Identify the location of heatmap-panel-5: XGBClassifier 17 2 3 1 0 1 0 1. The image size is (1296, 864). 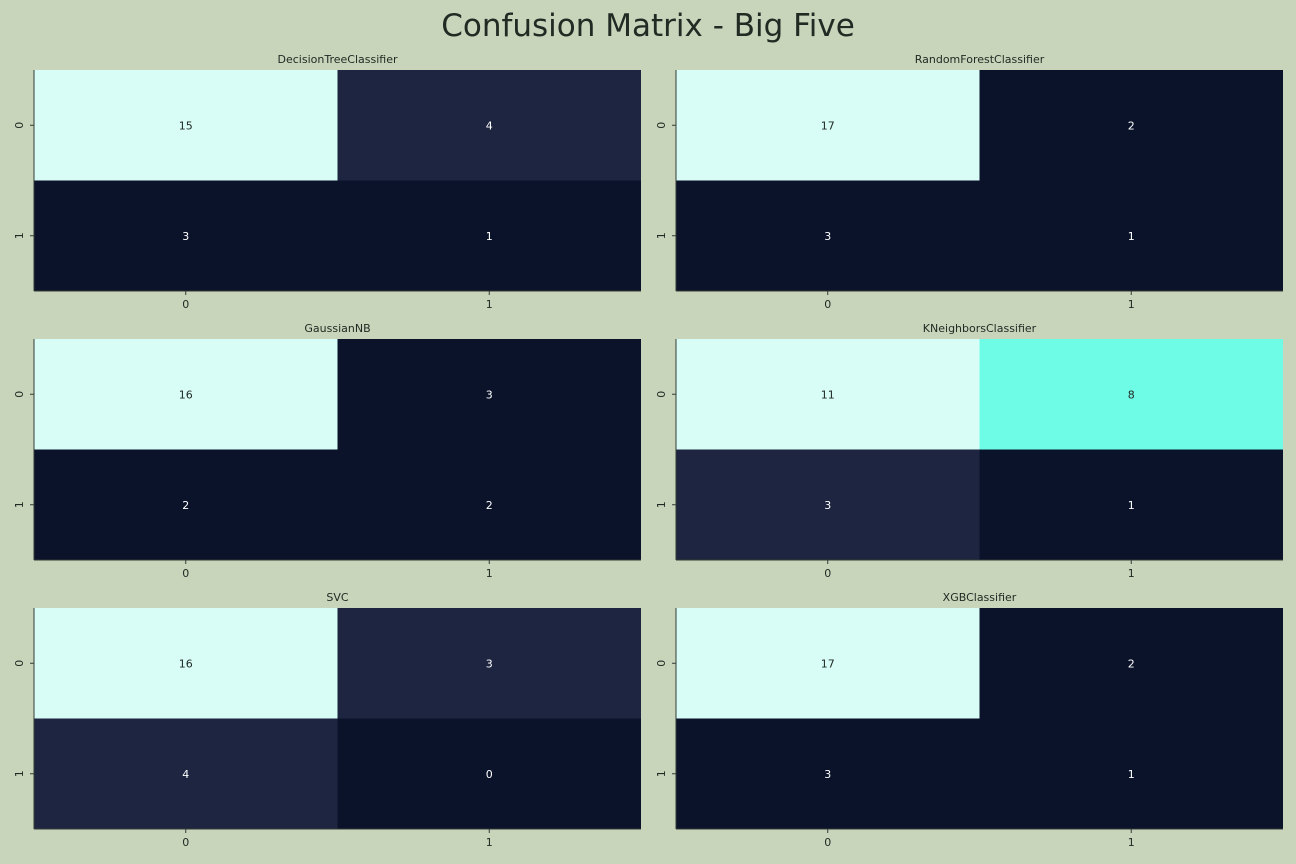
(969, 720).